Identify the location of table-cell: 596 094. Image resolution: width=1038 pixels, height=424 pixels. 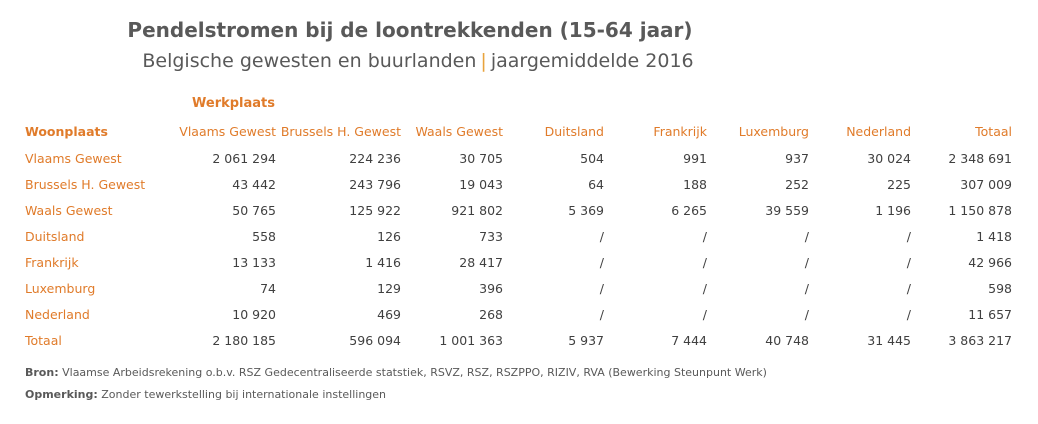
(375, 340).